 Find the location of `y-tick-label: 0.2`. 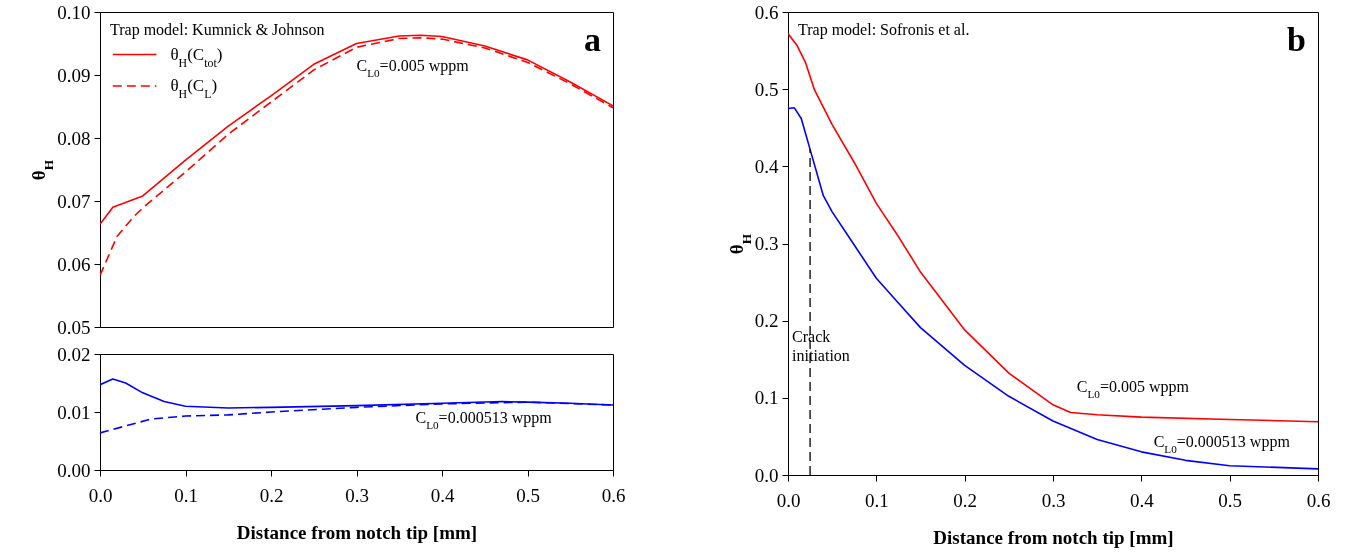

y-tick-label: 0.2 is located at coordinates (766, 321).